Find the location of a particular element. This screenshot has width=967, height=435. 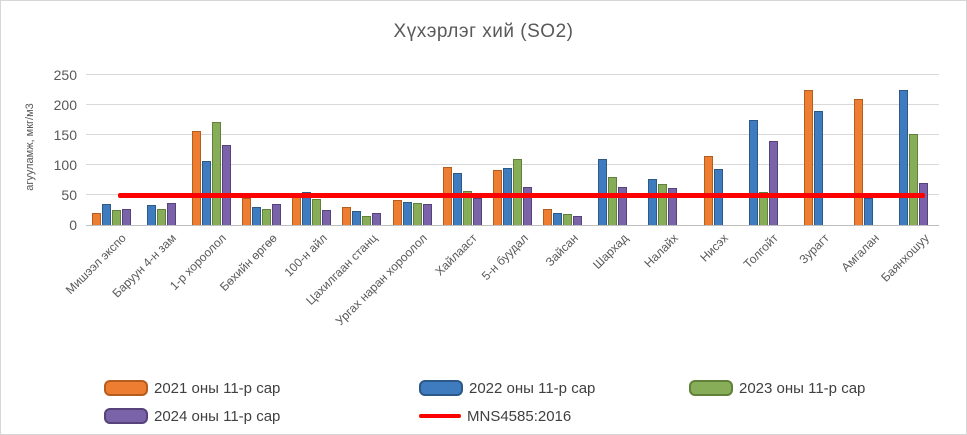

y-tick-label: 50 is located at coordinates (69, 195).